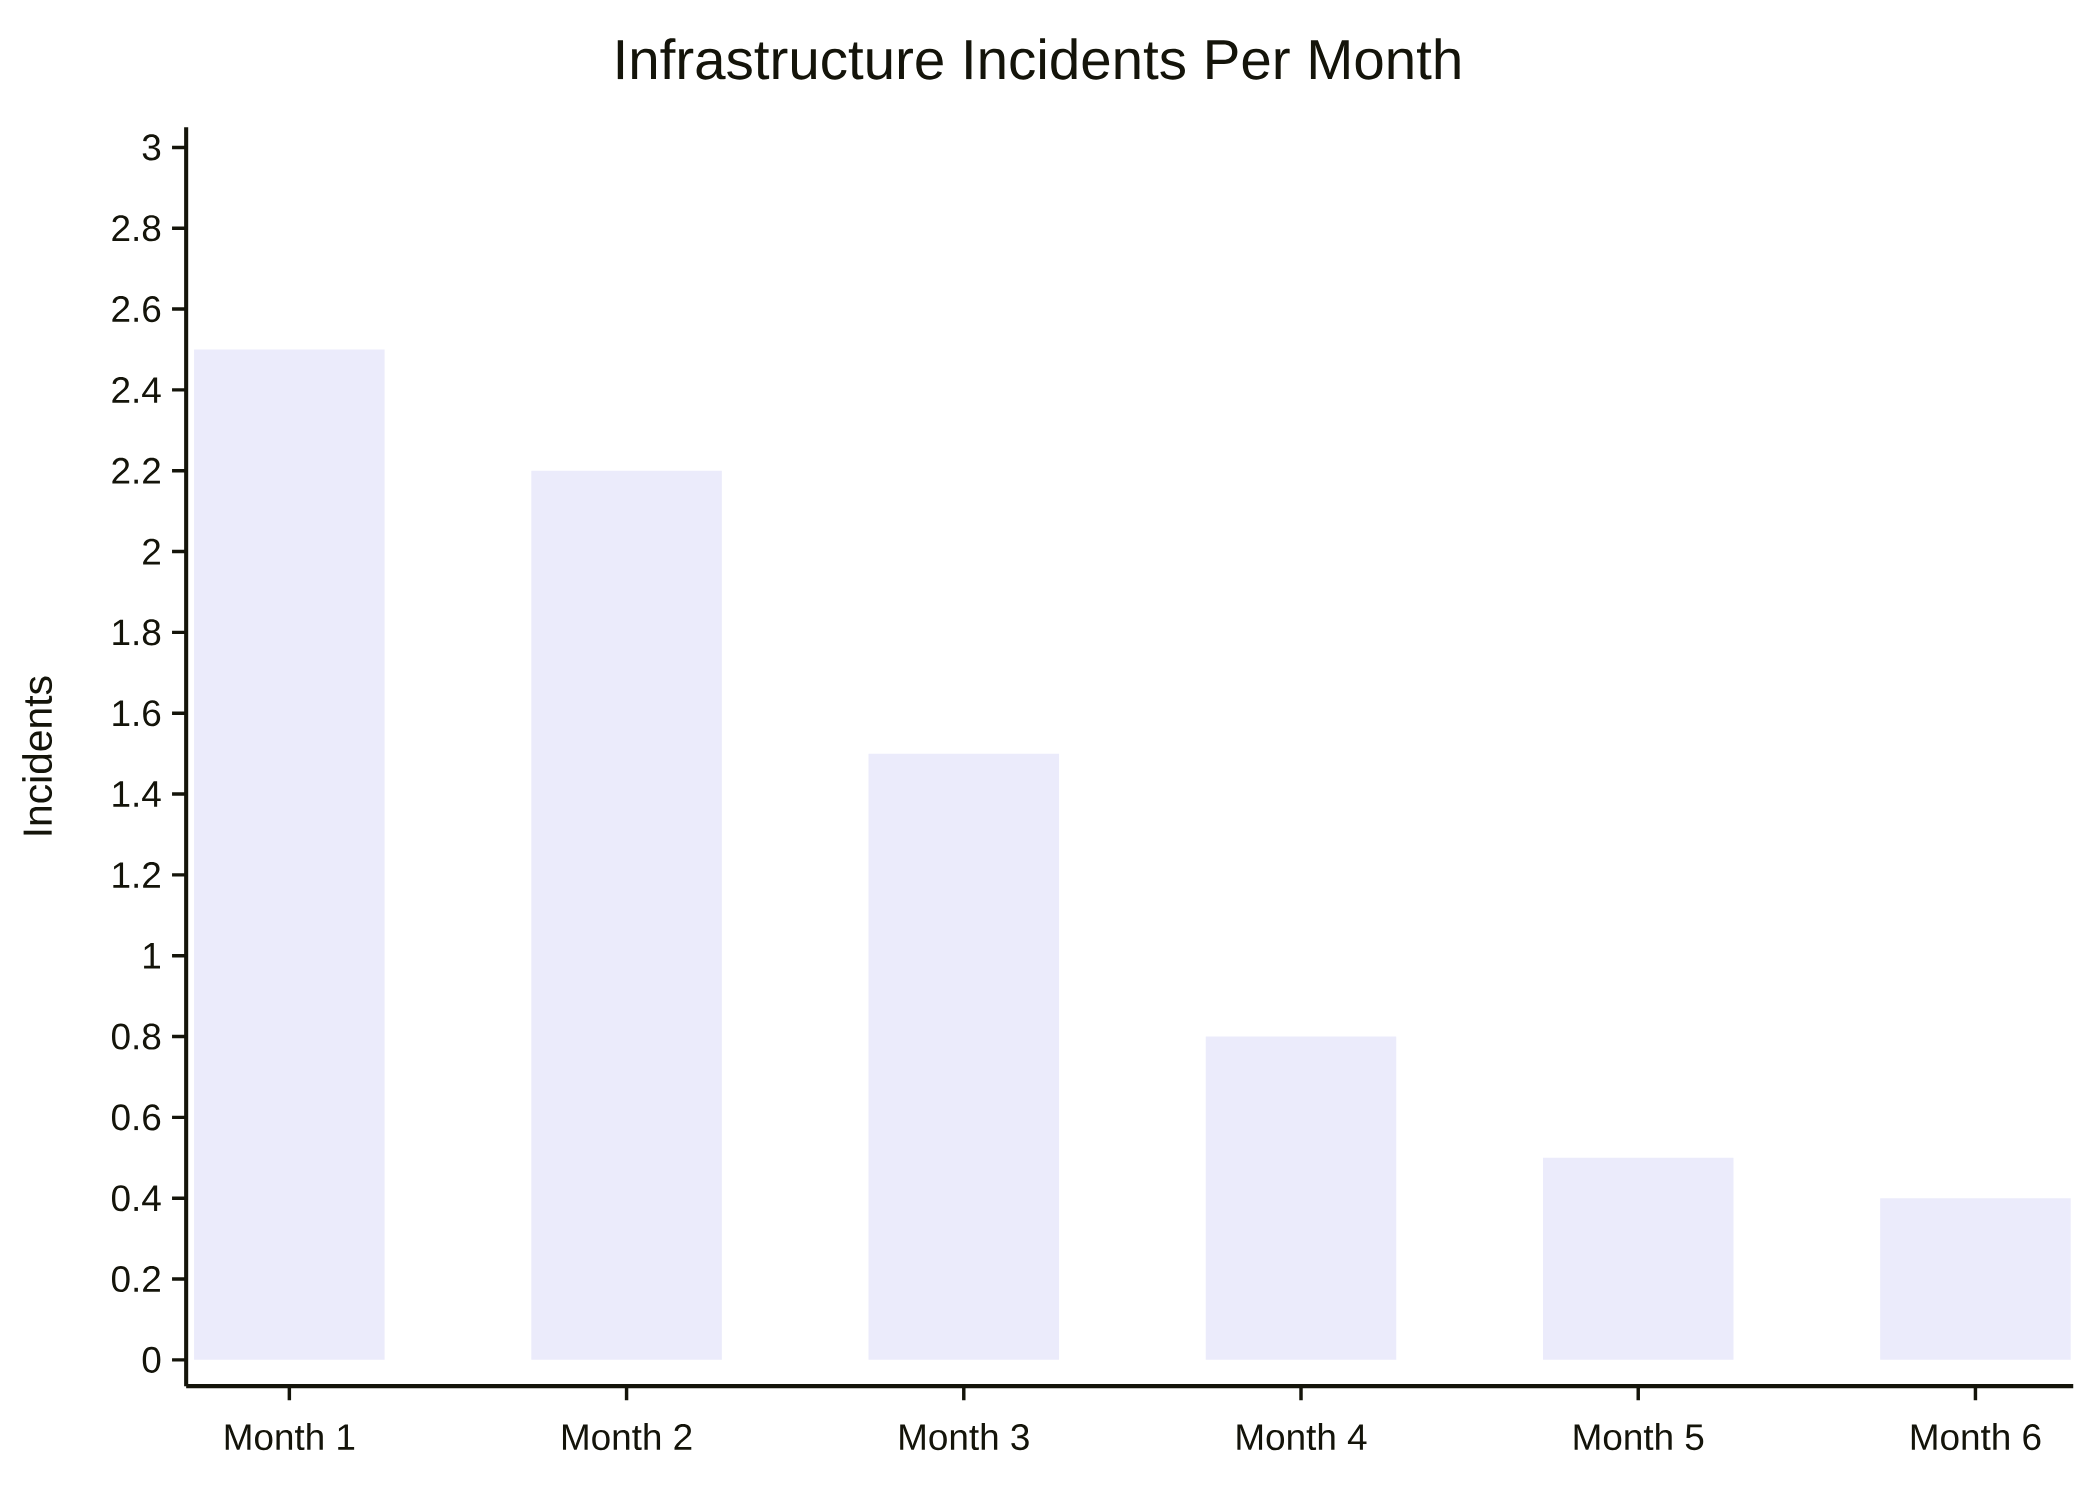 The width and height of the screenshot is (2100, 1500). I want to click on y-tick-label: 0, so click(151, 1359).